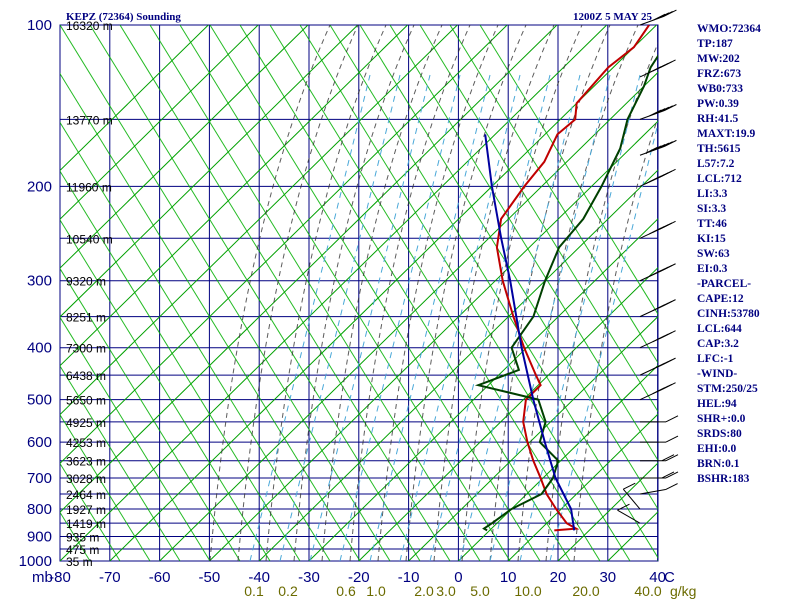  Describe the element at coordinates (86, 401) in the screenshot. I see `height-label: 5650 m` at that location.